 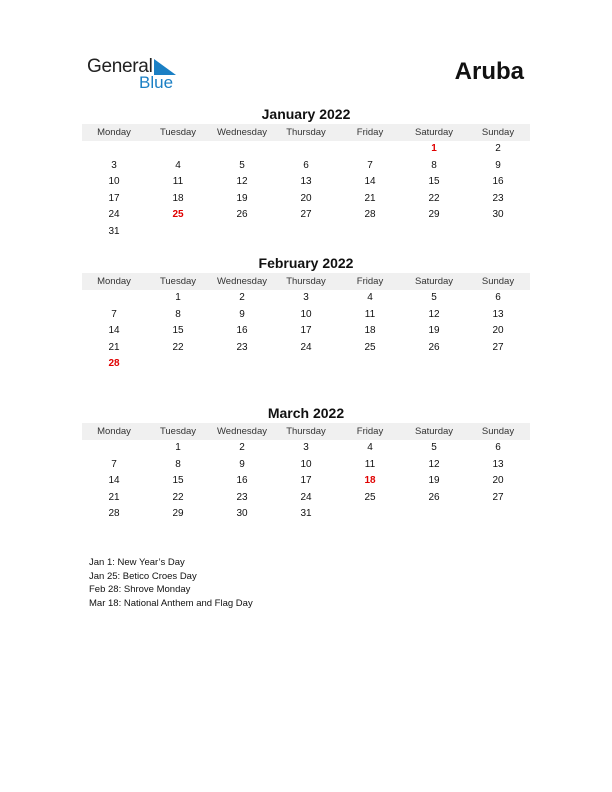 I want to click on holiday-day: 25, so click(x=178, y=215).